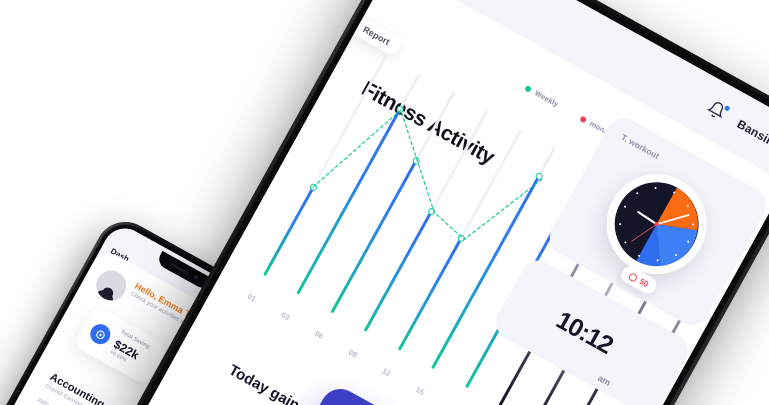 This screenshot has height=405, width=769. I want to click on x-axis-label: 06, so click(319, 334).